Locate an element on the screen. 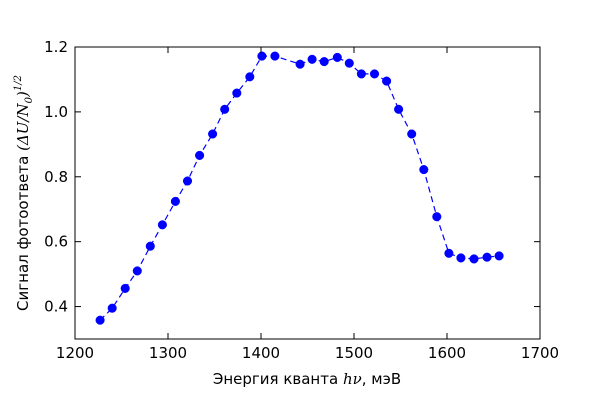 This screenshot has width=600, height=400. y-tick-label: 1.2 is located at coordinates (56, 47).